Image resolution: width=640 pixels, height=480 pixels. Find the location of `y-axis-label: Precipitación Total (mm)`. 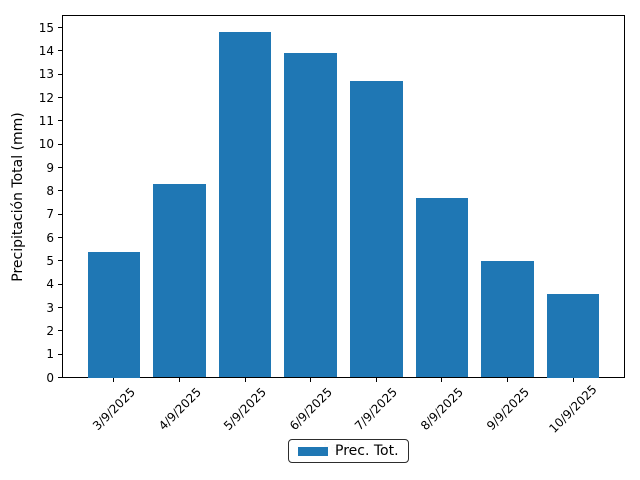

y-axis-label: Precipitación Total (mm) is located at coordinates (18, 196).